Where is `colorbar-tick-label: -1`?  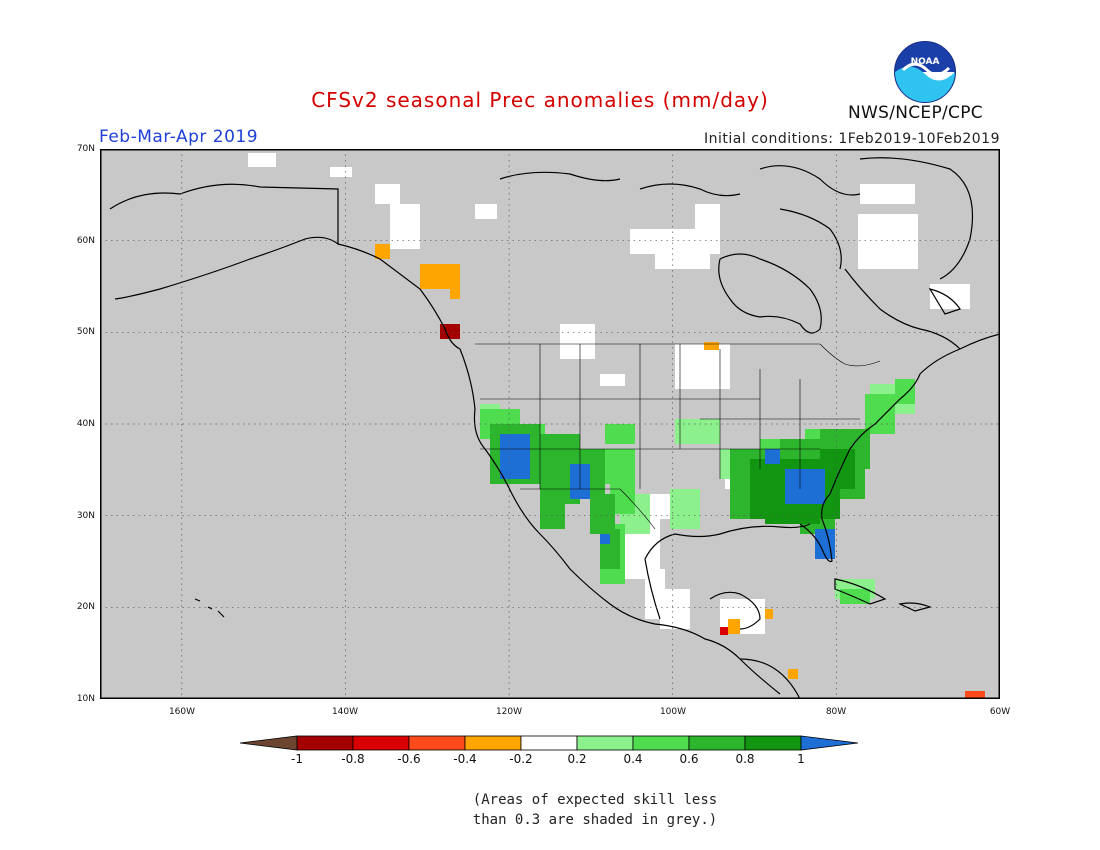 colorbar-tick-label: -1 is located at coordinates (297, 759).